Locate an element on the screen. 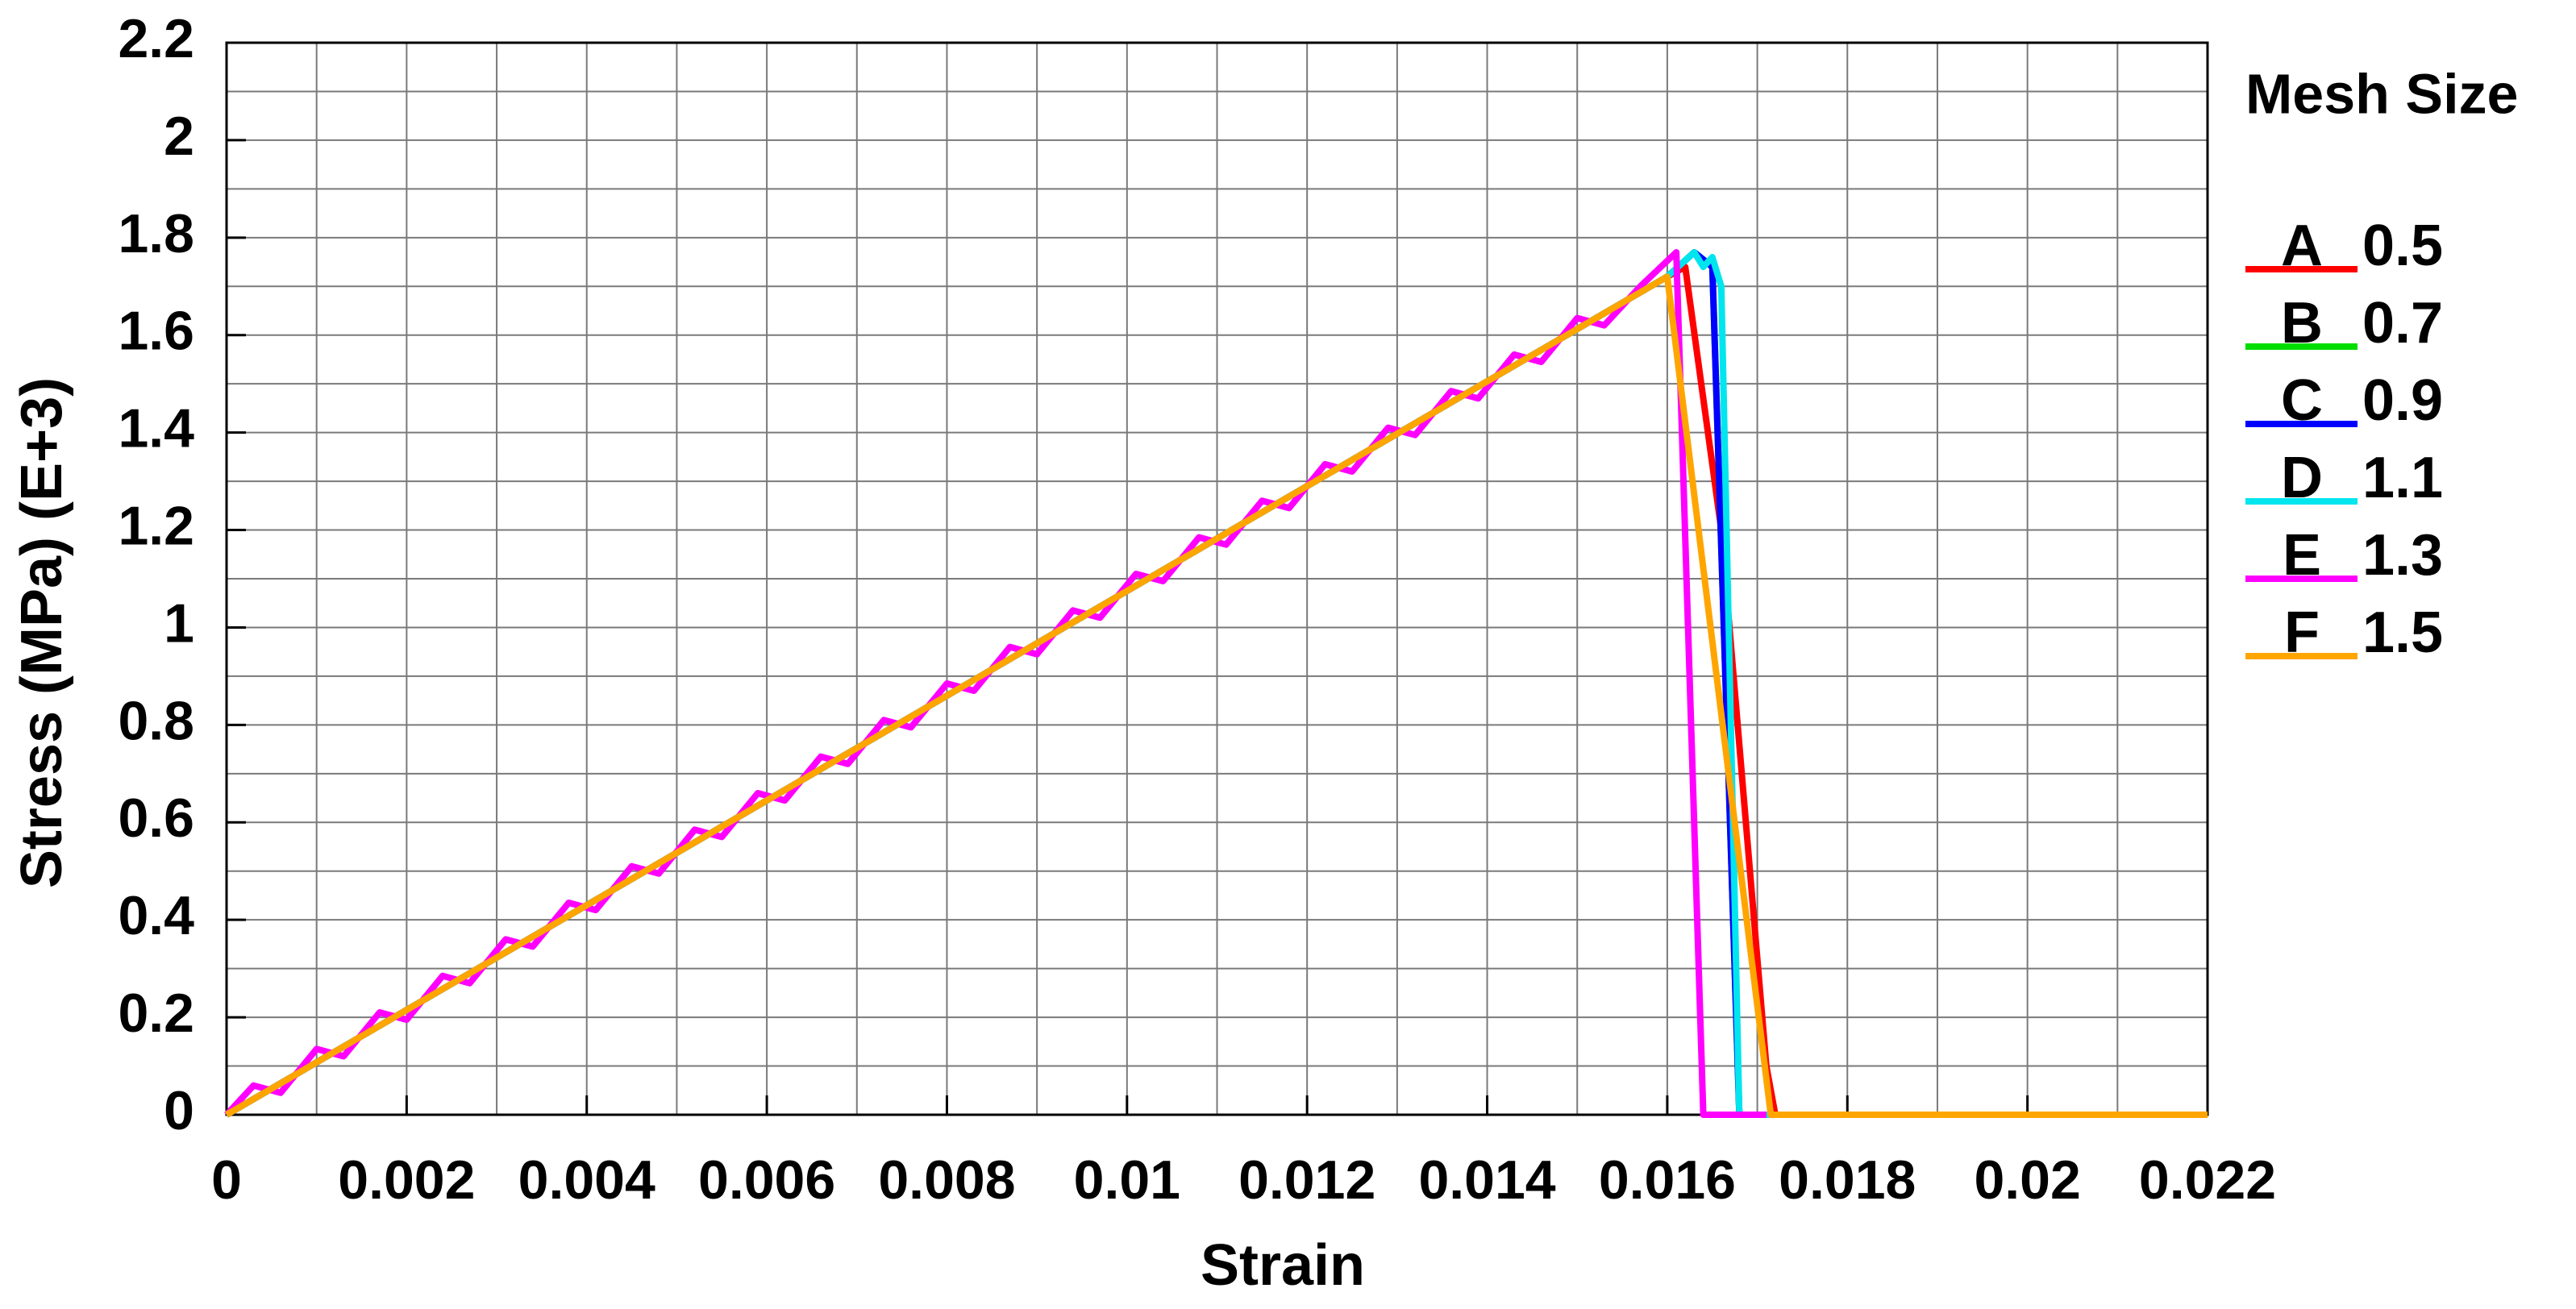  y-tick-label: 0.2 is located at coordinates (156, 1013).